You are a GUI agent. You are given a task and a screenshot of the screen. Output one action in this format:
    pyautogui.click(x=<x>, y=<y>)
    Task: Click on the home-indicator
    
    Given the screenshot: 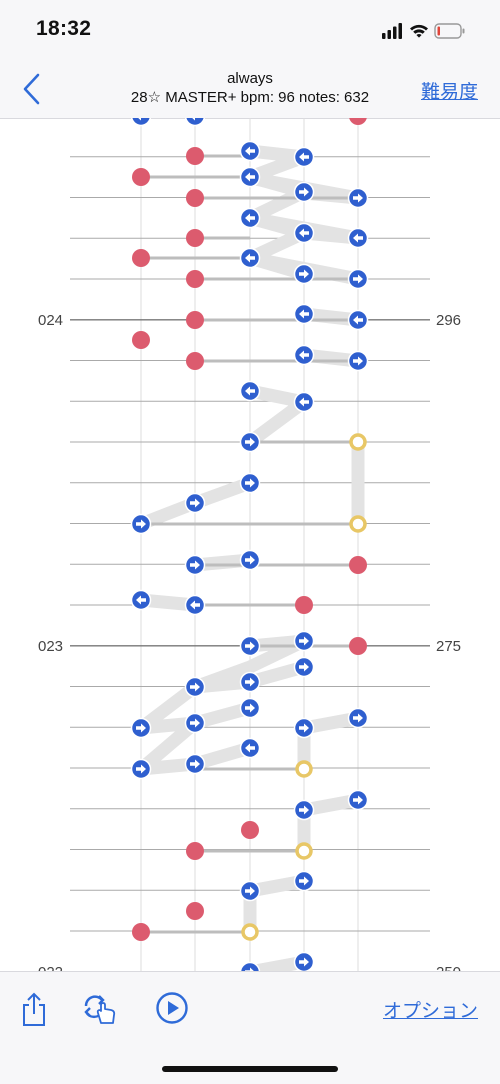 What is the action you would take?
    pyautogui.click(x=250, y=1069)
    